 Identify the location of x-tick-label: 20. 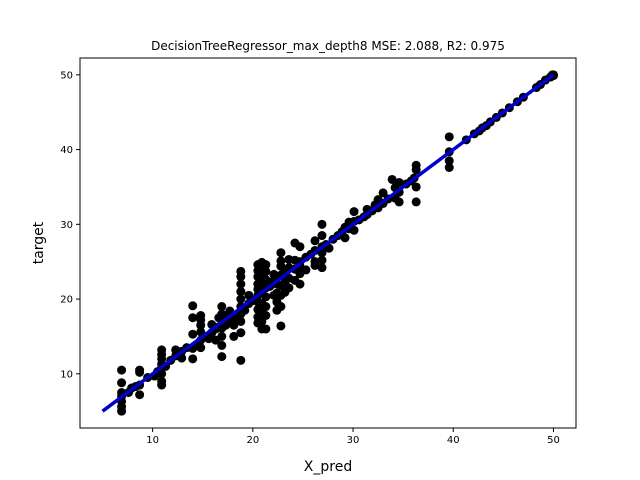
(252, 440).